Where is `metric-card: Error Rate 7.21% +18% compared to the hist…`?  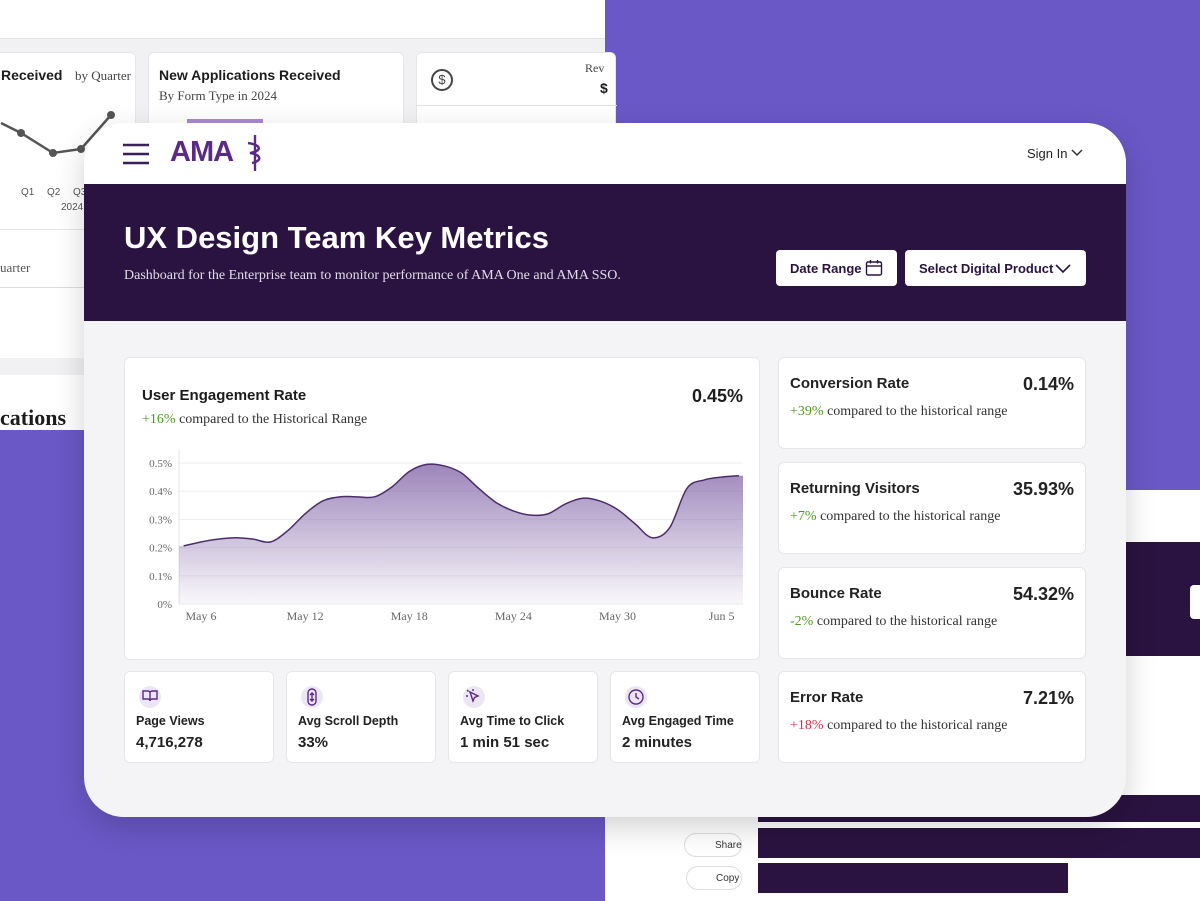
metric-card: Error Rate 7.21% +18% compared to the hist… is located at coordinates (932, 717).